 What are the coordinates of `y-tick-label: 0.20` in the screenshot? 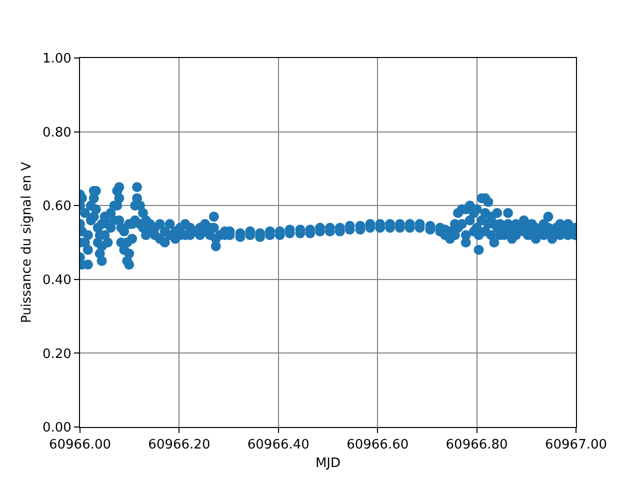 It's located at (57, 354).